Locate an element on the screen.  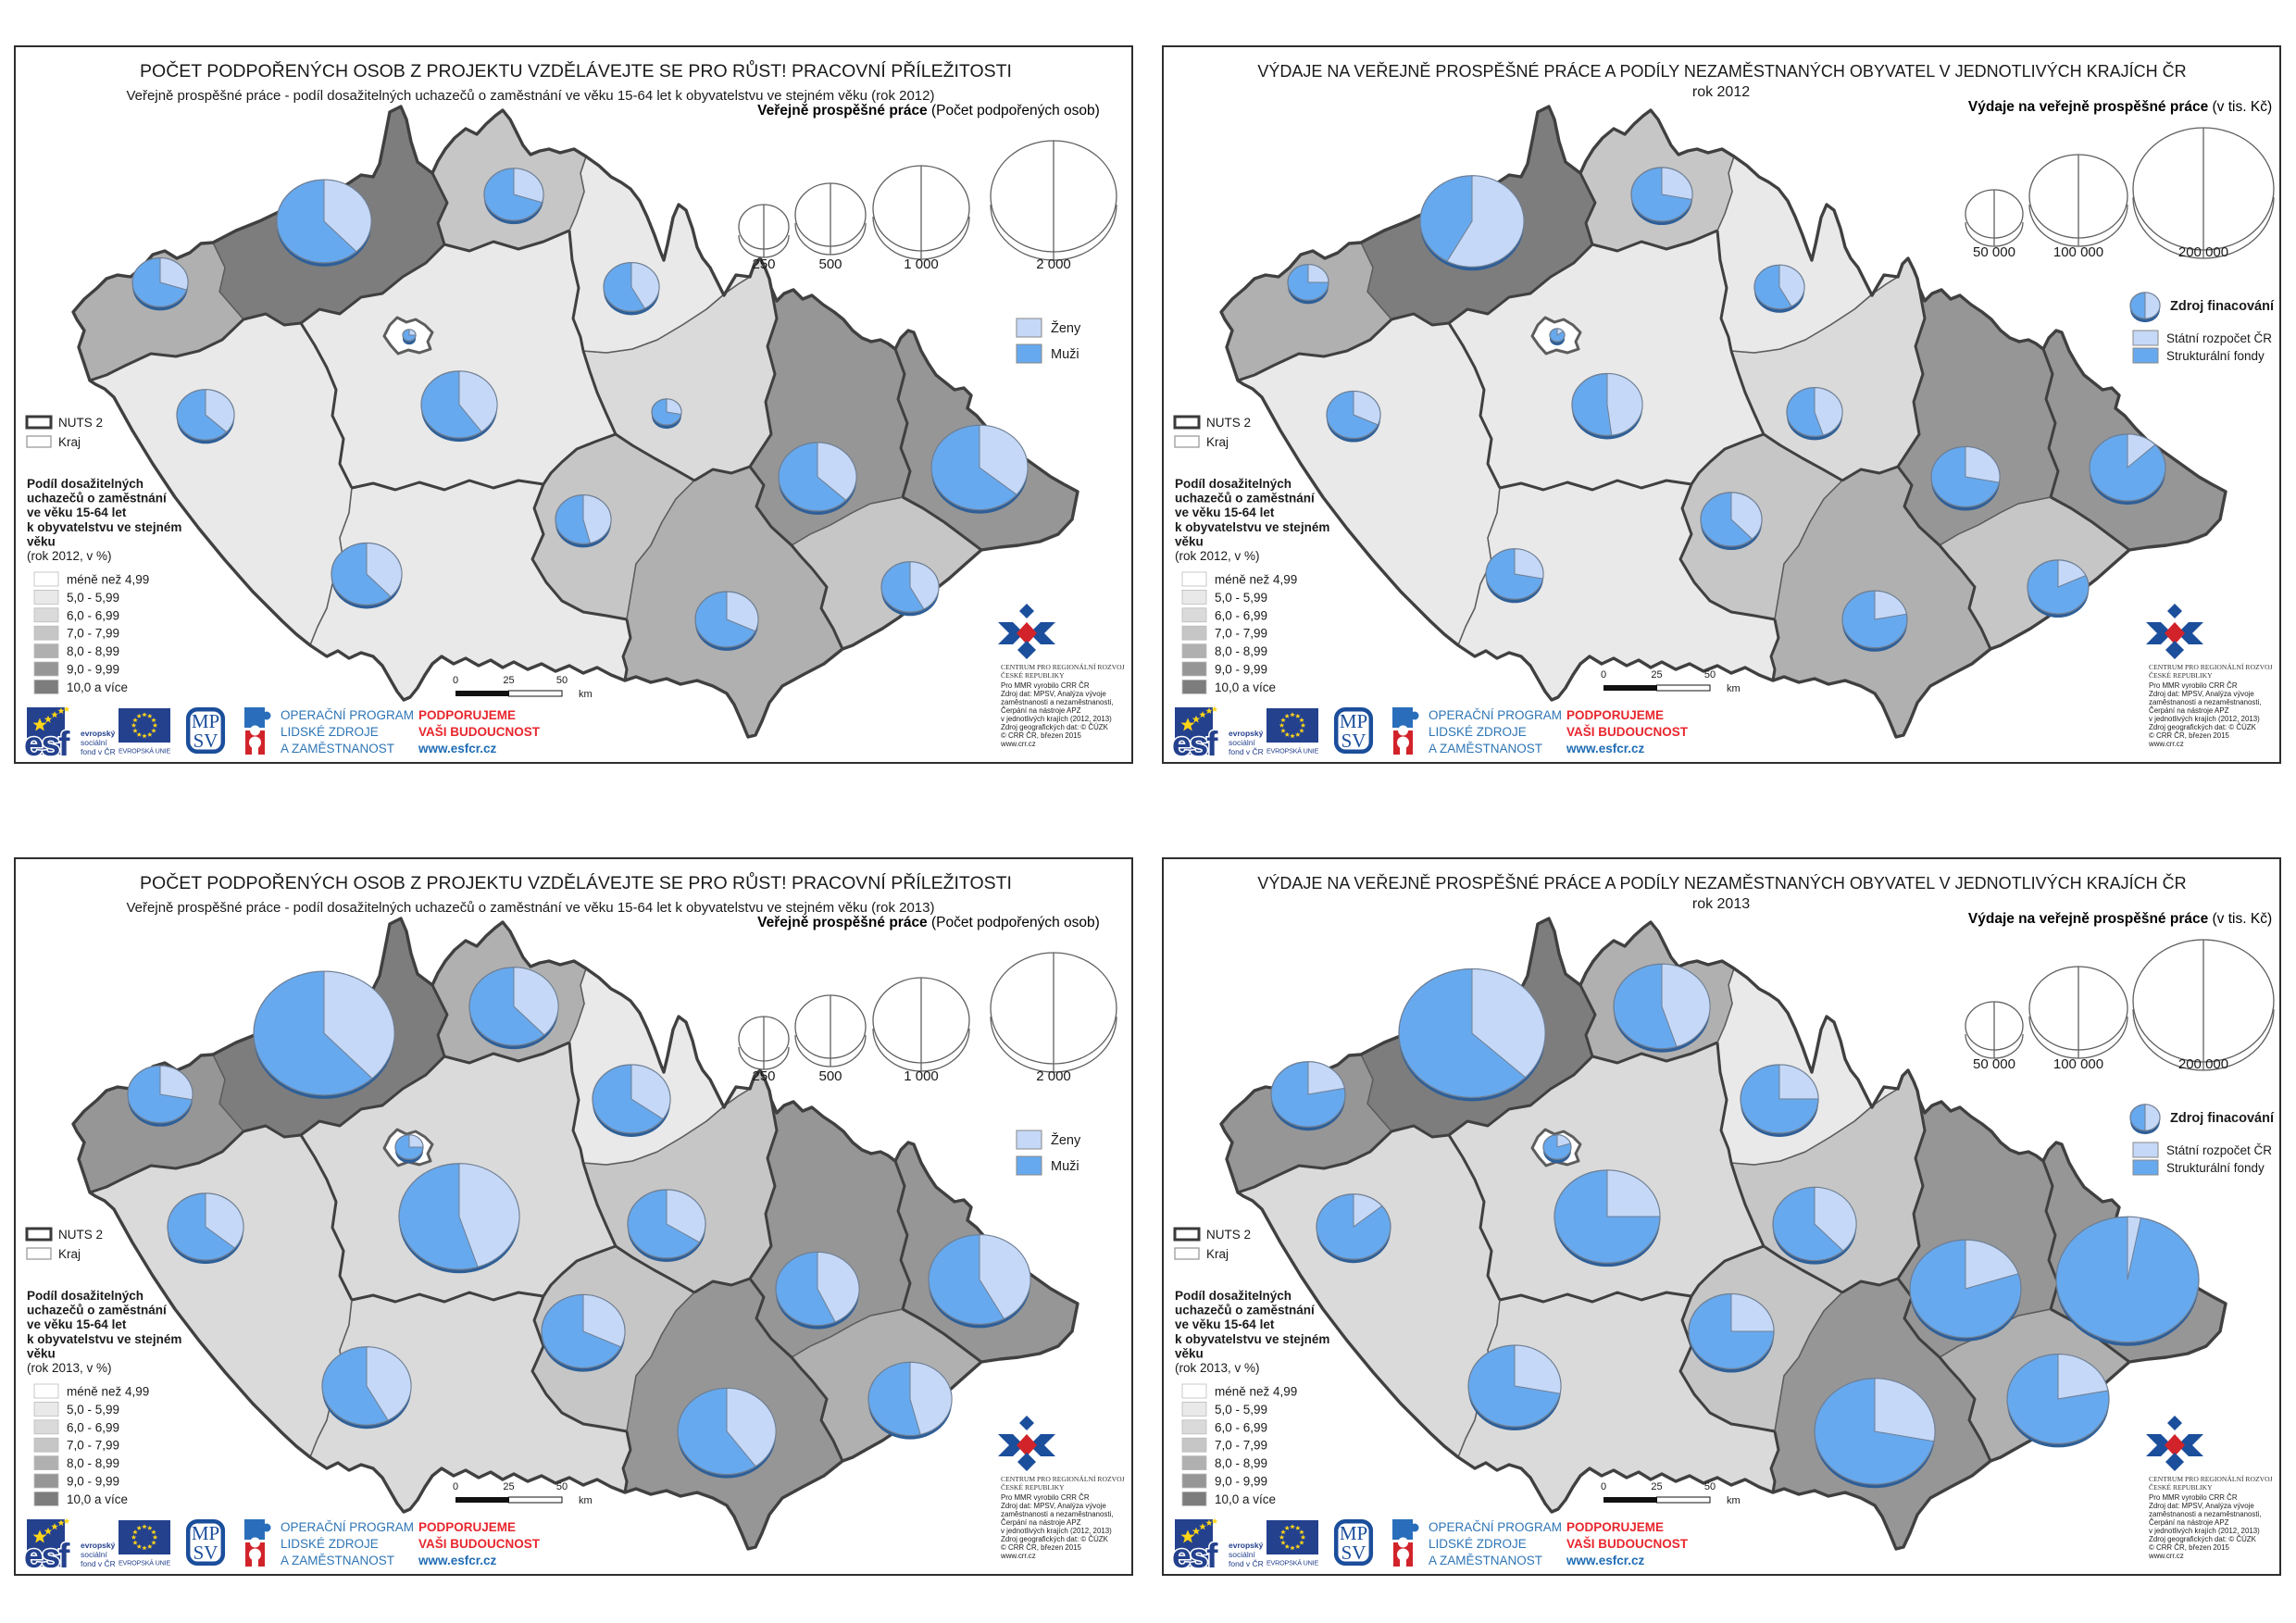
svg-text: 50 is located at coordinates (562, 1487).